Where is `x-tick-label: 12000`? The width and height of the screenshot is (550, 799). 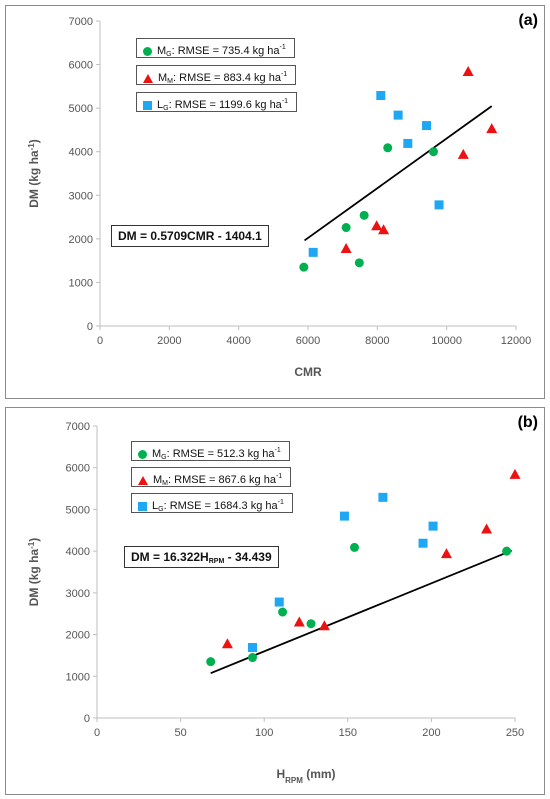 x-tick-label: 12000 is located at coordinates (516, 341).